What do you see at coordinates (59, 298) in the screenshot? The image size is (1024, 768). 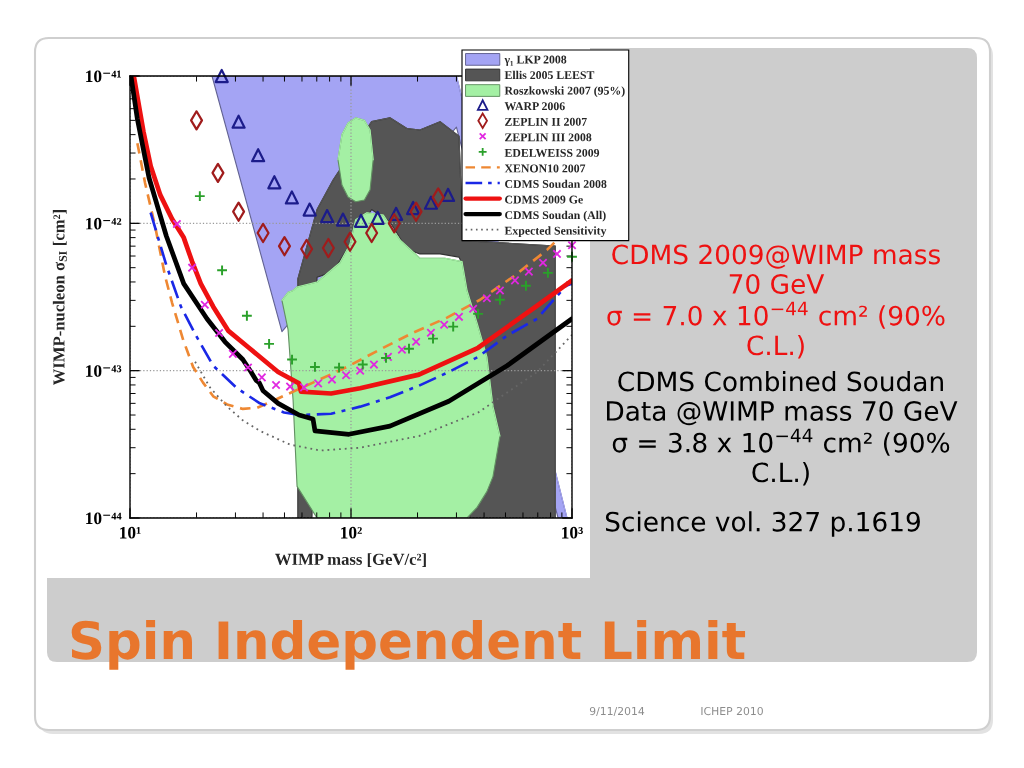 I see `y-axis-title: WIMP-nucleon σ$_{SI}$ [cm²]` at bounding box center [59, 298].